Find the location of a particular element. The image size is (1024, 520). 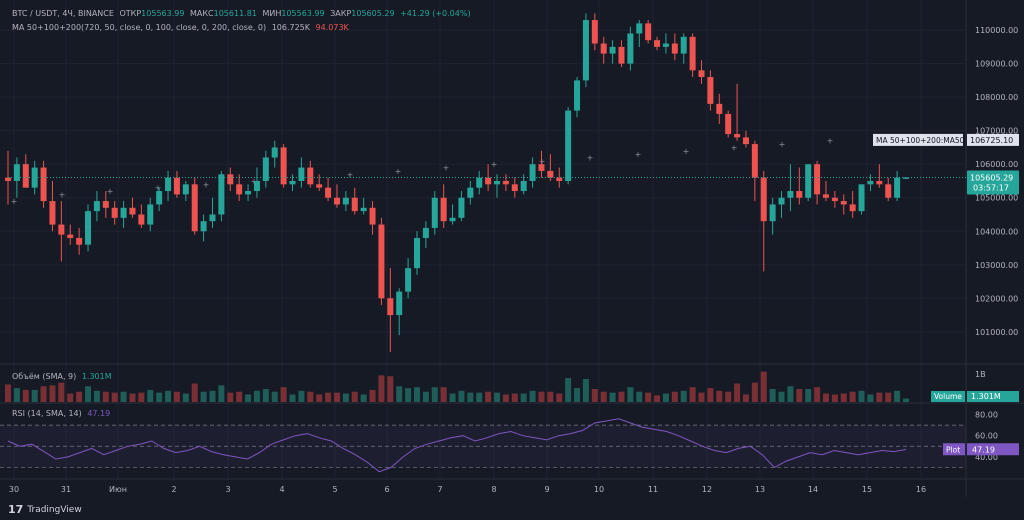

volume-value: 1.301M is located at coordinates (96, 376).